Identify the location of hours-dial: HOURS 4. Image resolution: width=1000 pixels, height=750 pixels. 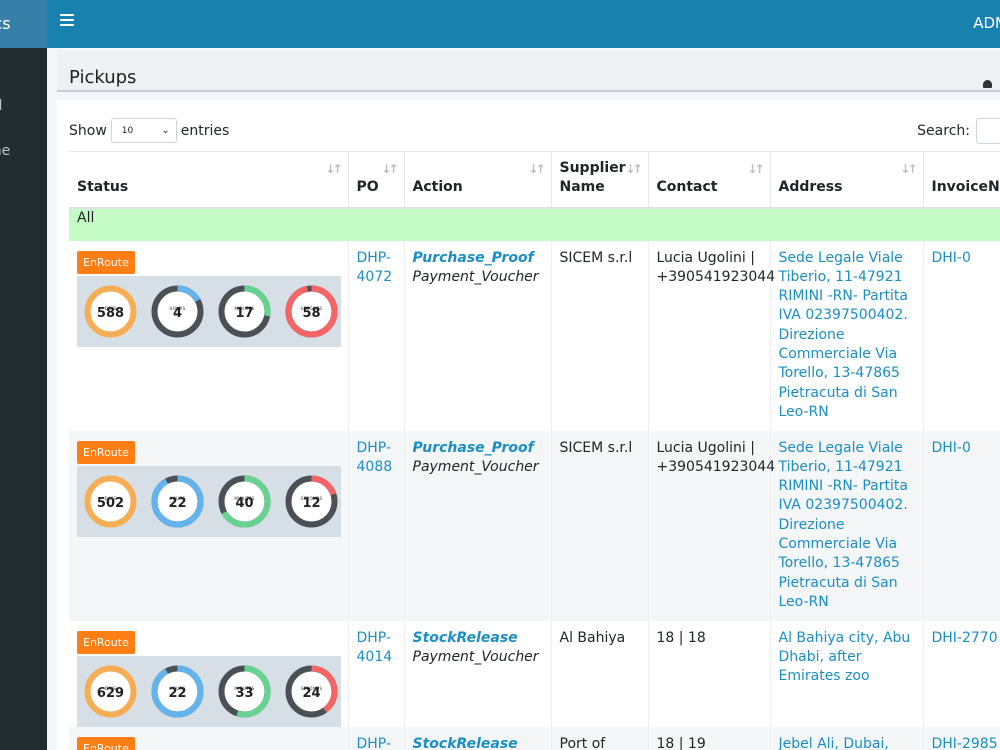
(177, 311).